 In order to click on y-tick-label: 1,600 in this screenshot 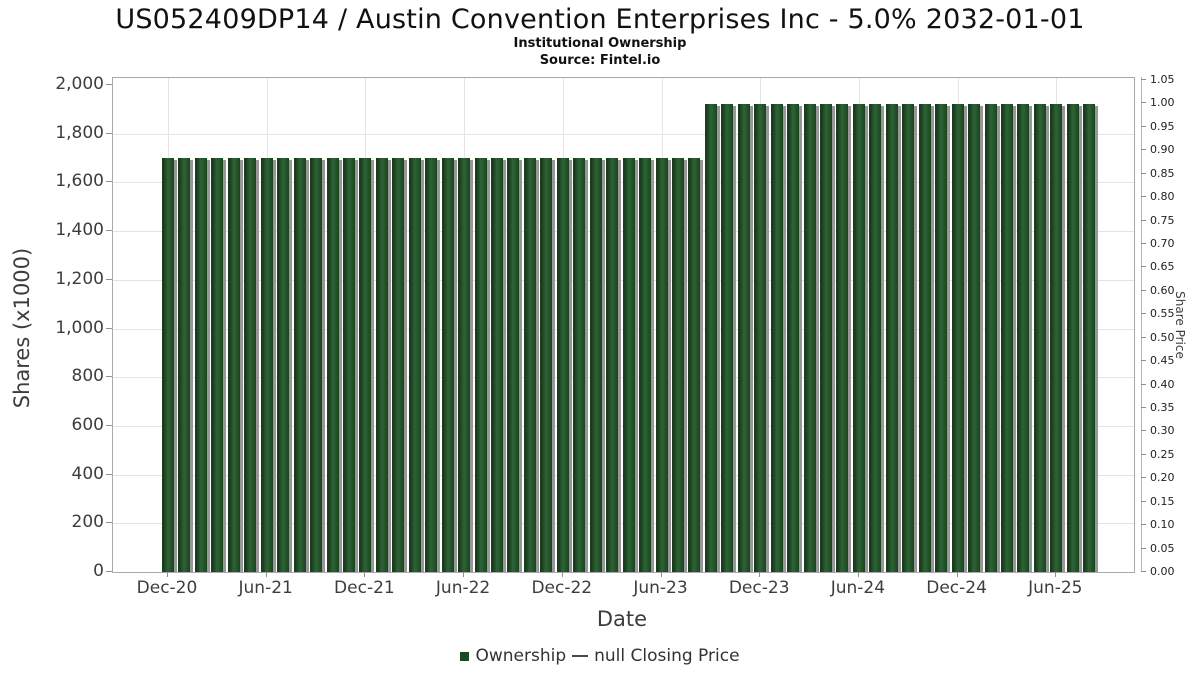, I will do `click(79, 181)`.